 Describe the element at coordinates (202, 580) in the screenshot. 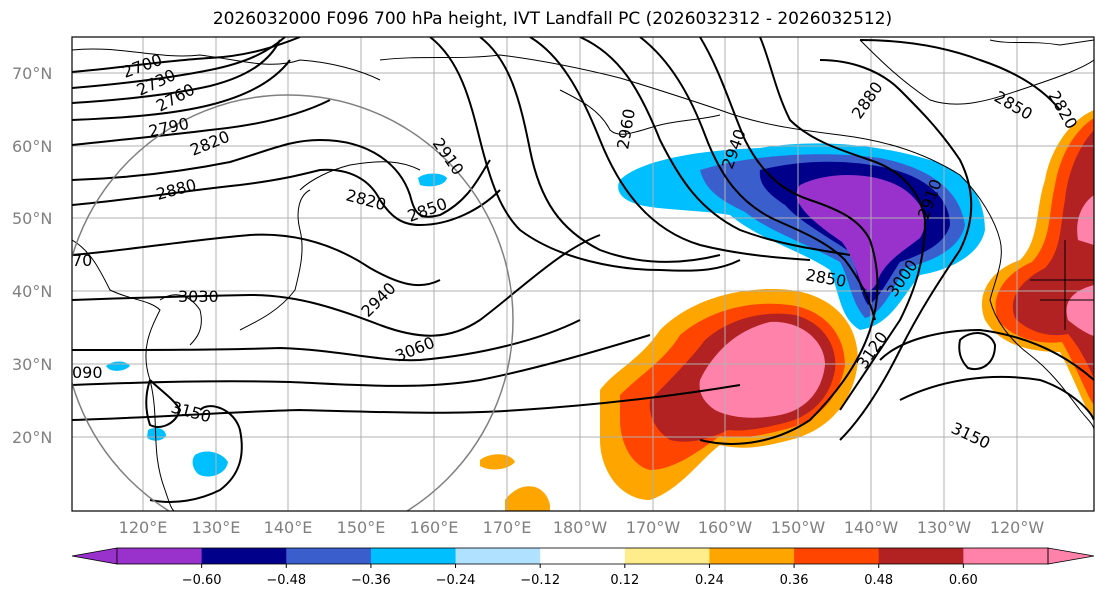

I see `colorbar-tick-label: −0.60` at that location.